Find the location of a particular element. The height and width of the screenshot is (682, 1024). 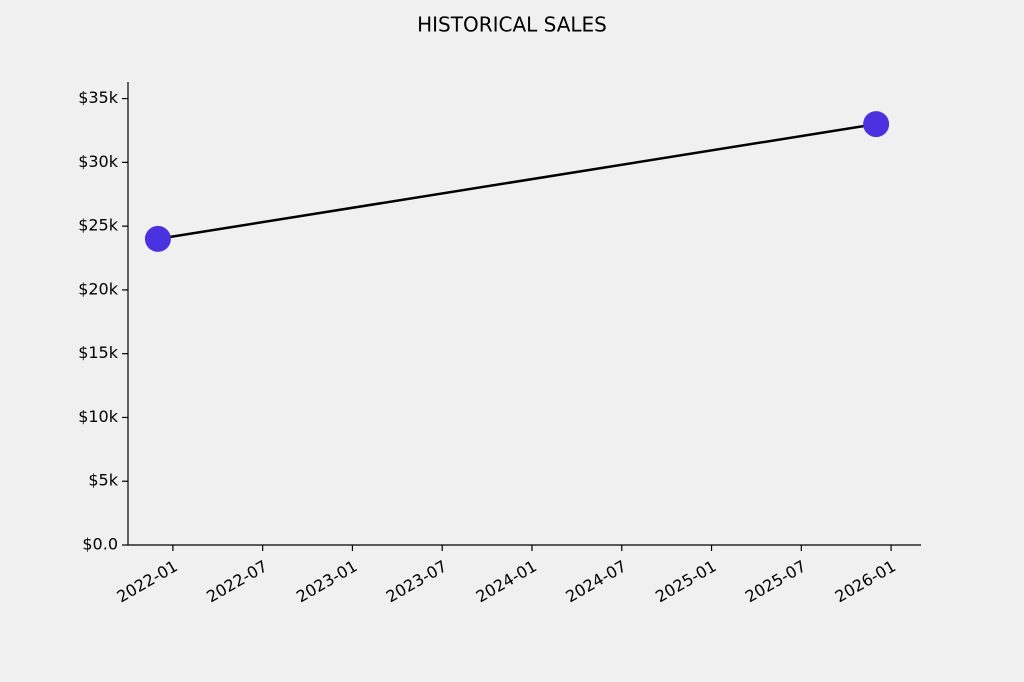

y-tick-label: $30k is located at coordinates (98, 161).